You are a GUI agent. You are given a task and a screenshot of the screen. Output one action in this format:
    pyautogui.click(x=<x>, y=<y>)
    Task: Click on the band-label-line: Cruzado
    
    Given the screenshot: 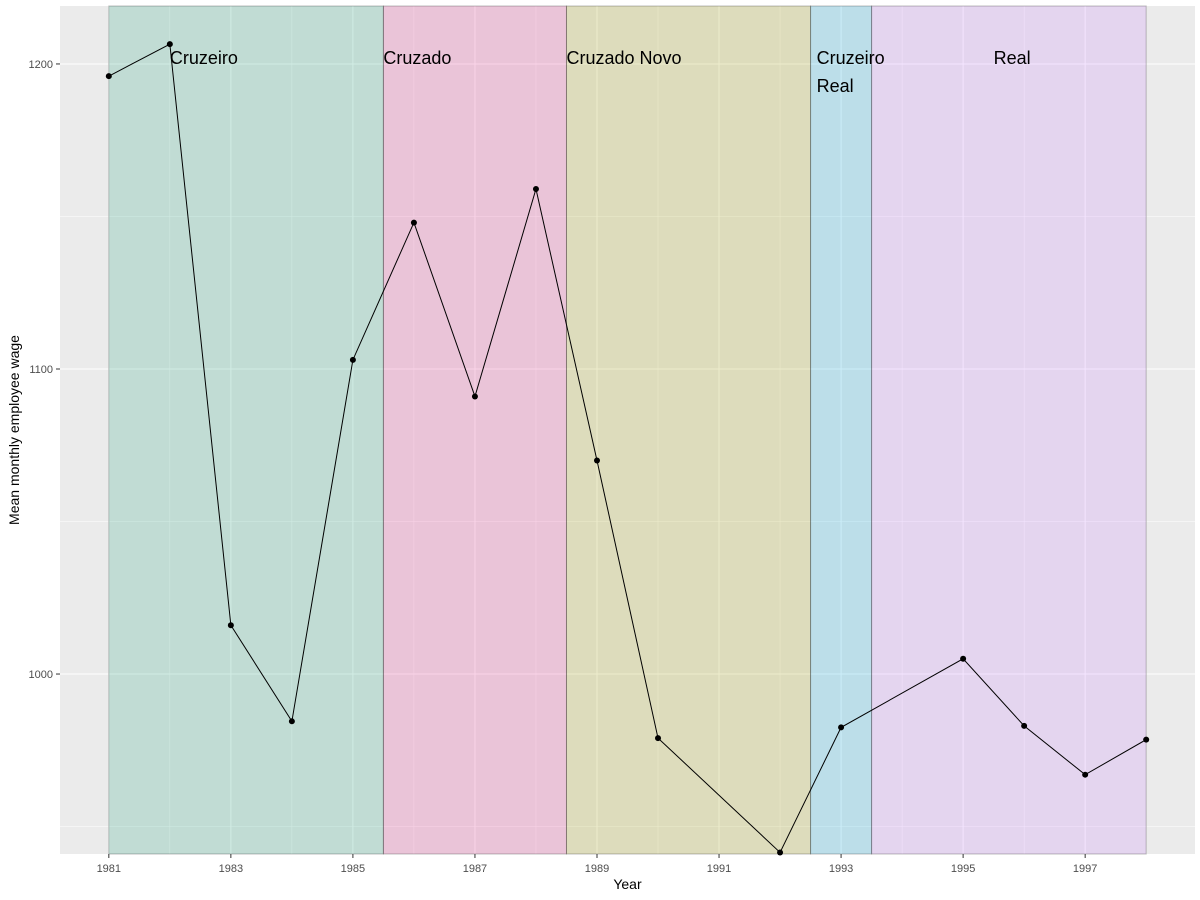 What is the action you would take?
    pyautogui.click(x=417, y=58)
    